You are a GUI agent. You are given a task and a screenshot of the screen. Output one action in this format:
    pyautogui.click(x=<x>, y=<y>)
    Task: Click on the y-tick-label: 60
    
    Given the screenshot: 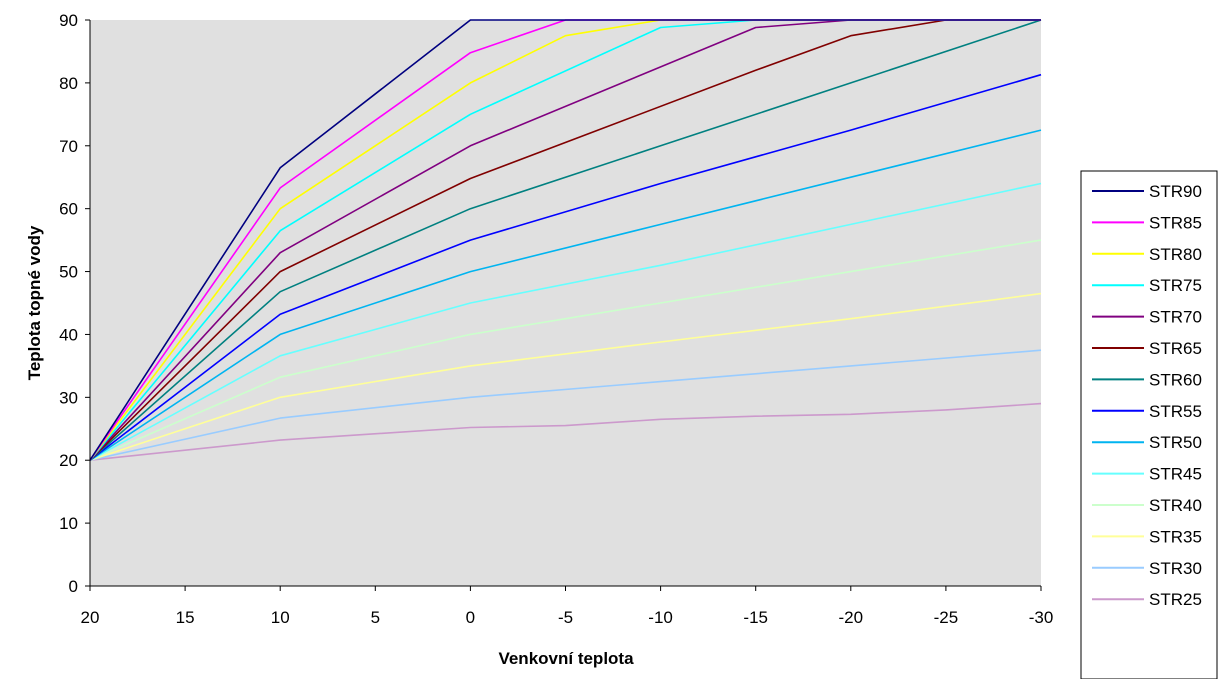 What is the action you would take?
    pyautogui.click(x=68, y=209)
    